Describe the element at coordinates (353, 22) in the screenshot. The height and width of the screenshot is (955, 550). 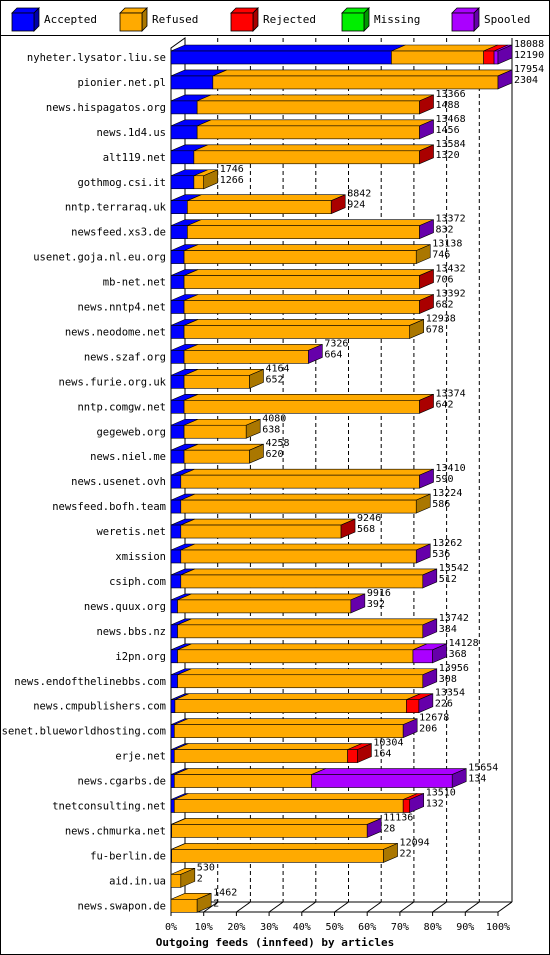
I see `legend-swatch-missing` at that location.